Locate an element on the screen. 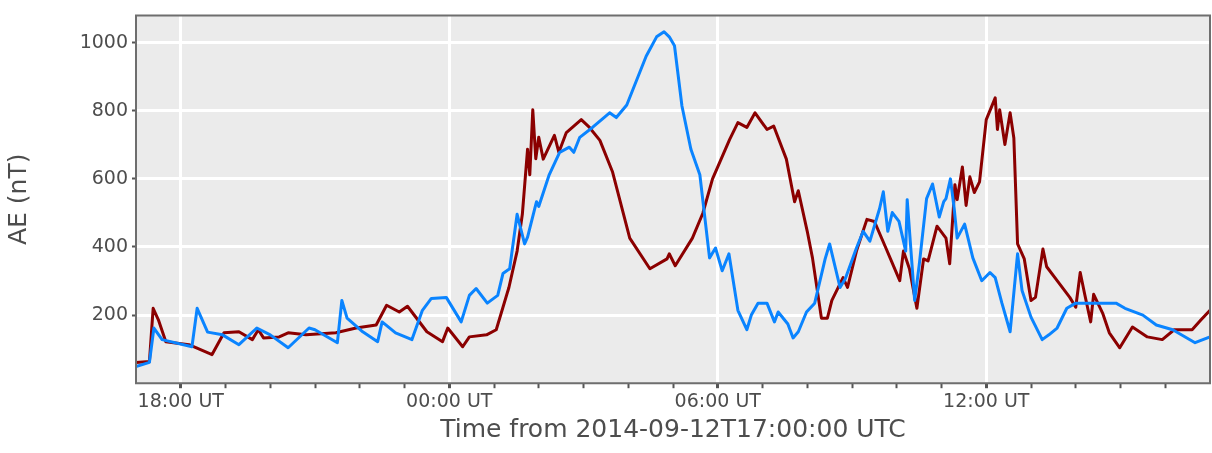 This screenshot has height=453, width=1212. y-tick-label: 800 is located at coordinates (109, 108).